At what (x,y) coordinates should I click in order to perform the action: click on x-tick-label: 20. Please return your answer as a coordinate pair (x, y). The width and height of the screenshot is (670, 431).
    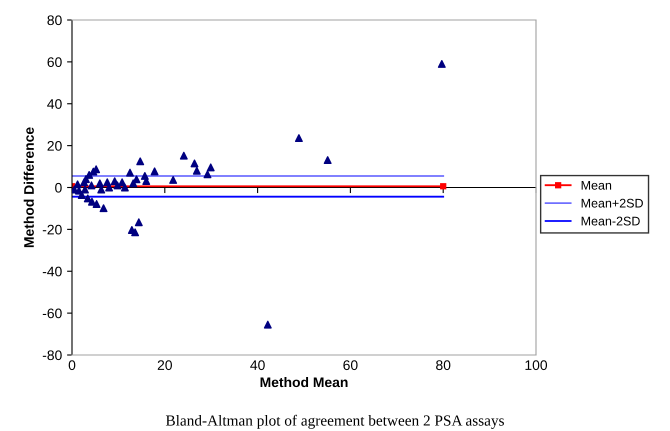
    Looking at the image, I should click on (165, 365).